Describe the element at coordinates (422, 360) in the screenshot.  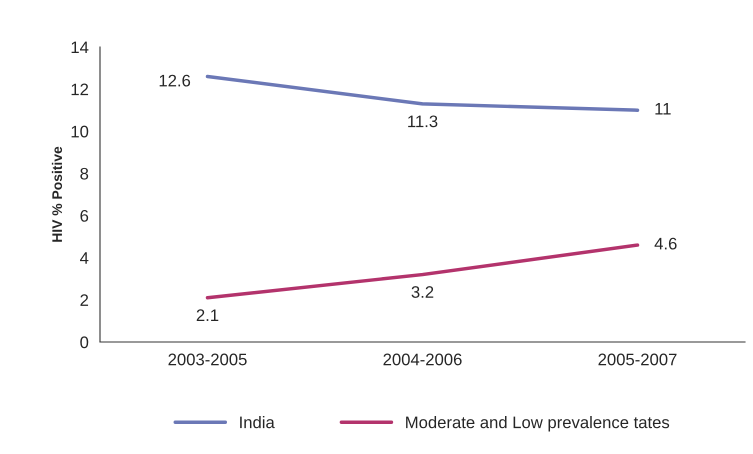
I see `x-tick-label: 2004-2006` at that location.